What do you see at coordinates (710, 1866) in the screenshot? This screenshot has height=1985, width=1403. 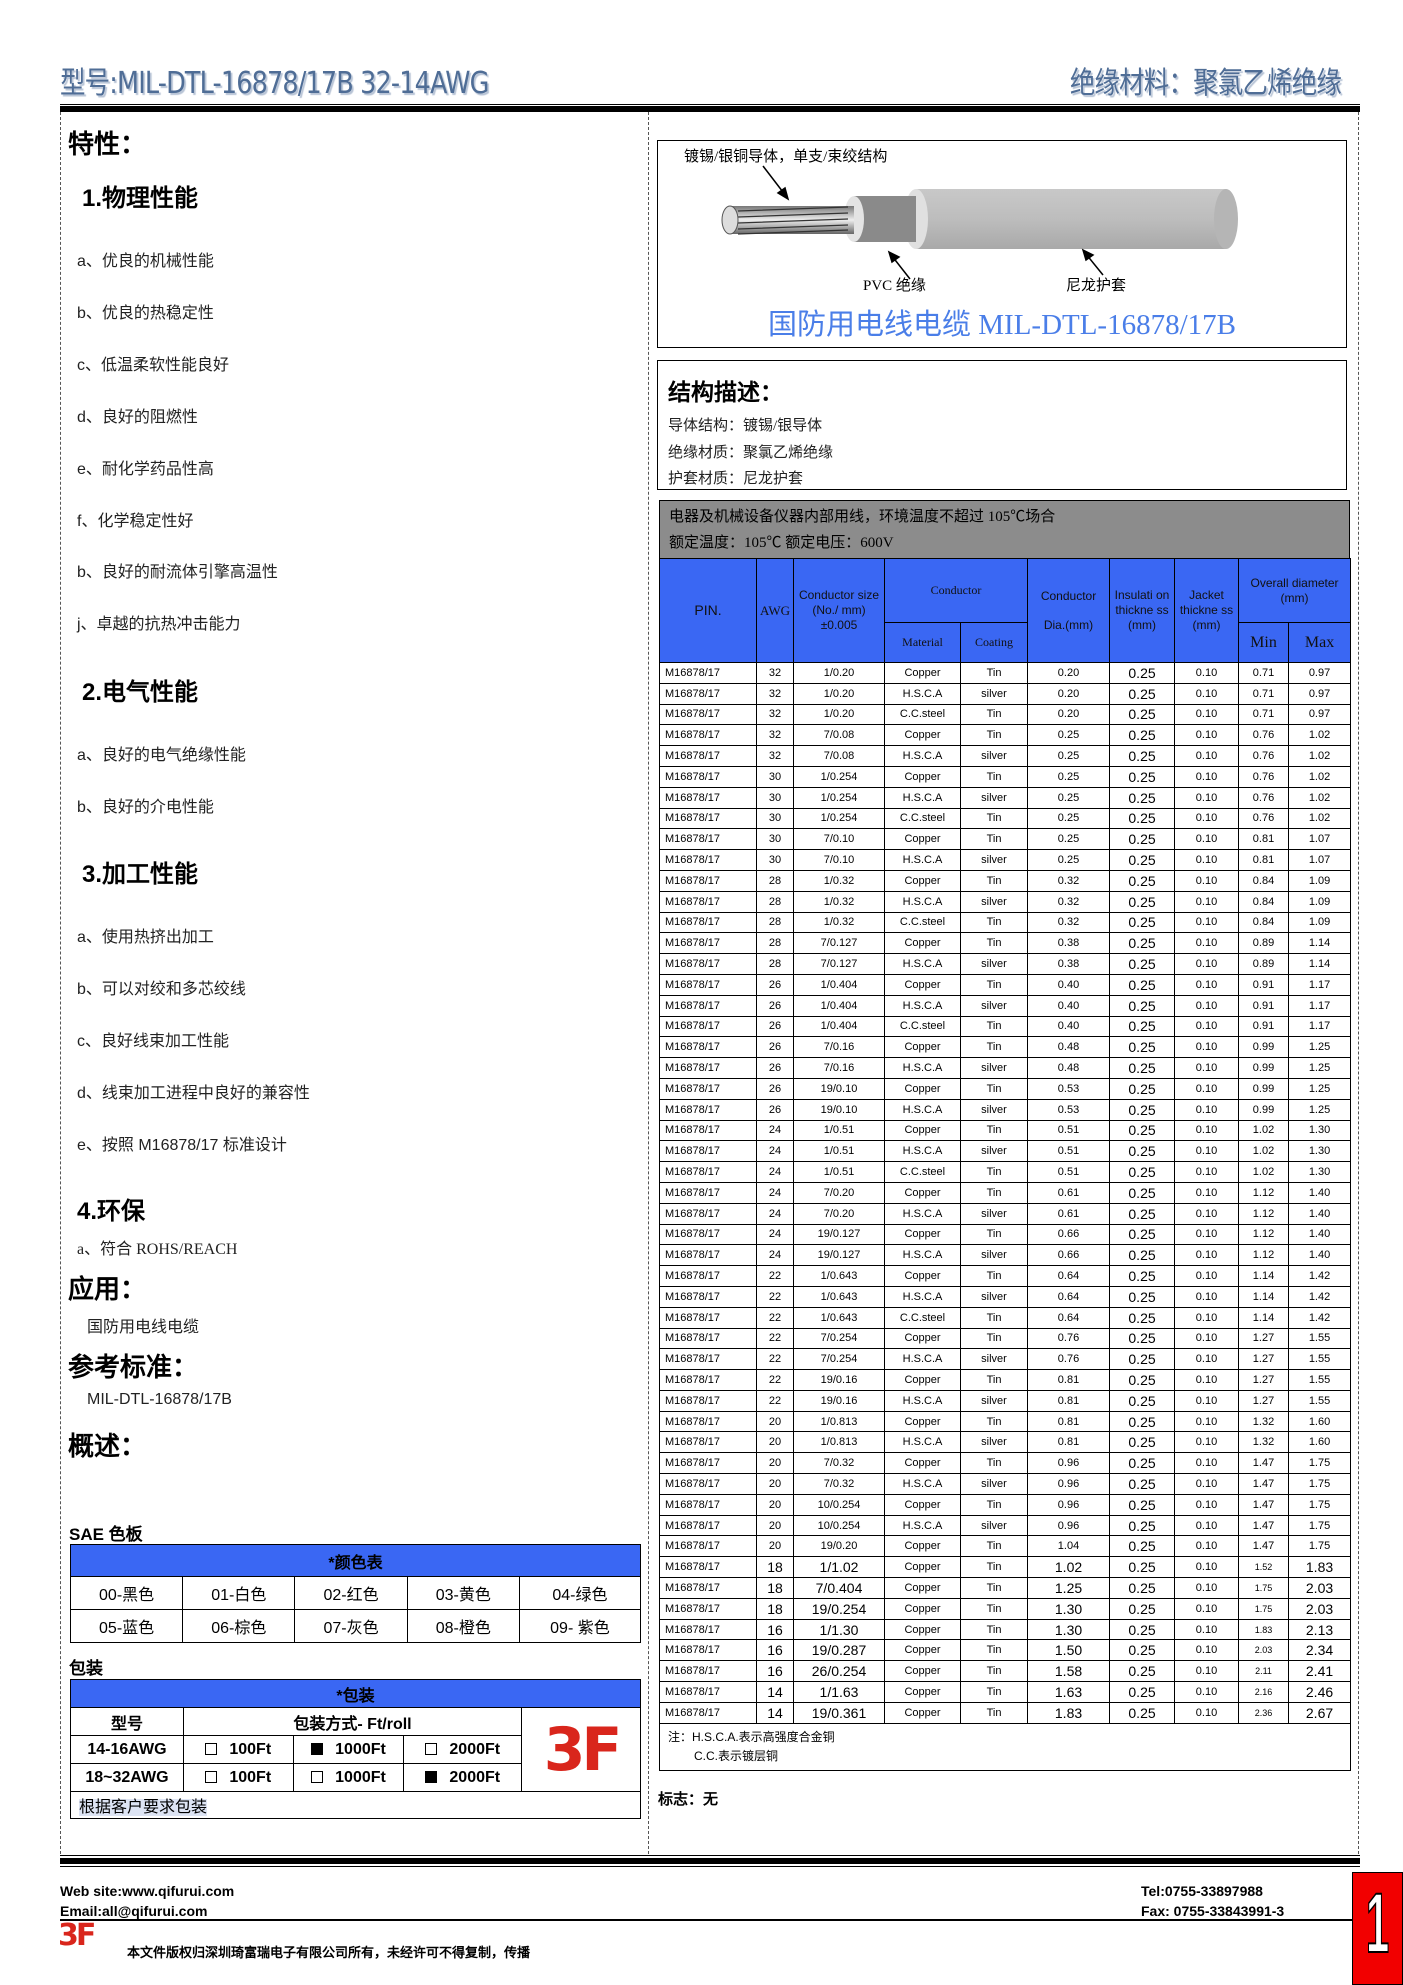 I see `footer-divider-thin2` at bounding box center [710, 1866].